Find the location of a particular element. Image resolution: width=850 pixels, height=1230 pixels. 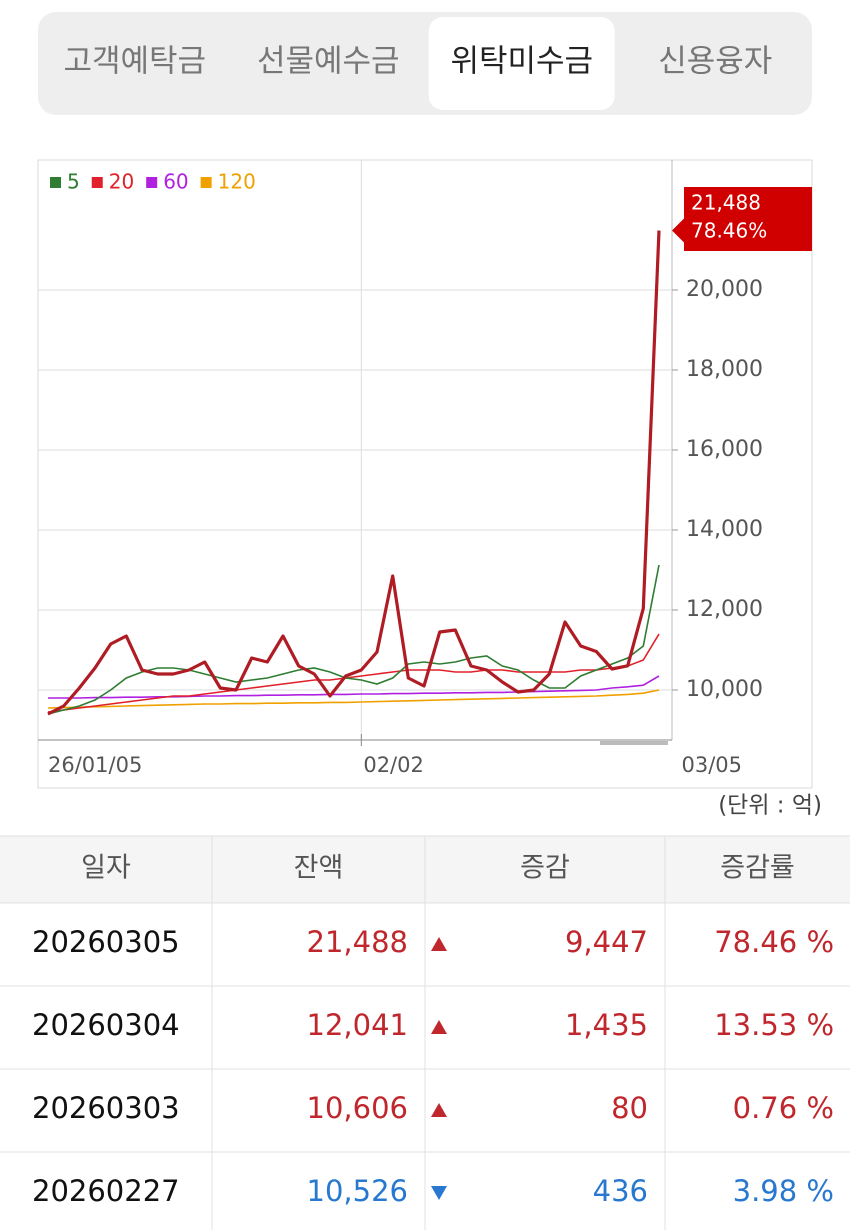

tab: 고객예탁금 is located at coordinates (134, 62).